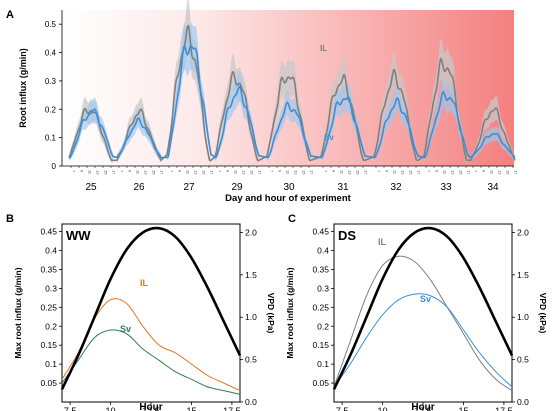 The height and width of the screenshot is (411, 554). What do you see at coordinates (53, 95) in the screenshot?
I see `panel-a-y-ticks: 0 0.1 0.2 0.3 0.4 0.5` at bounding box center [53, 95].